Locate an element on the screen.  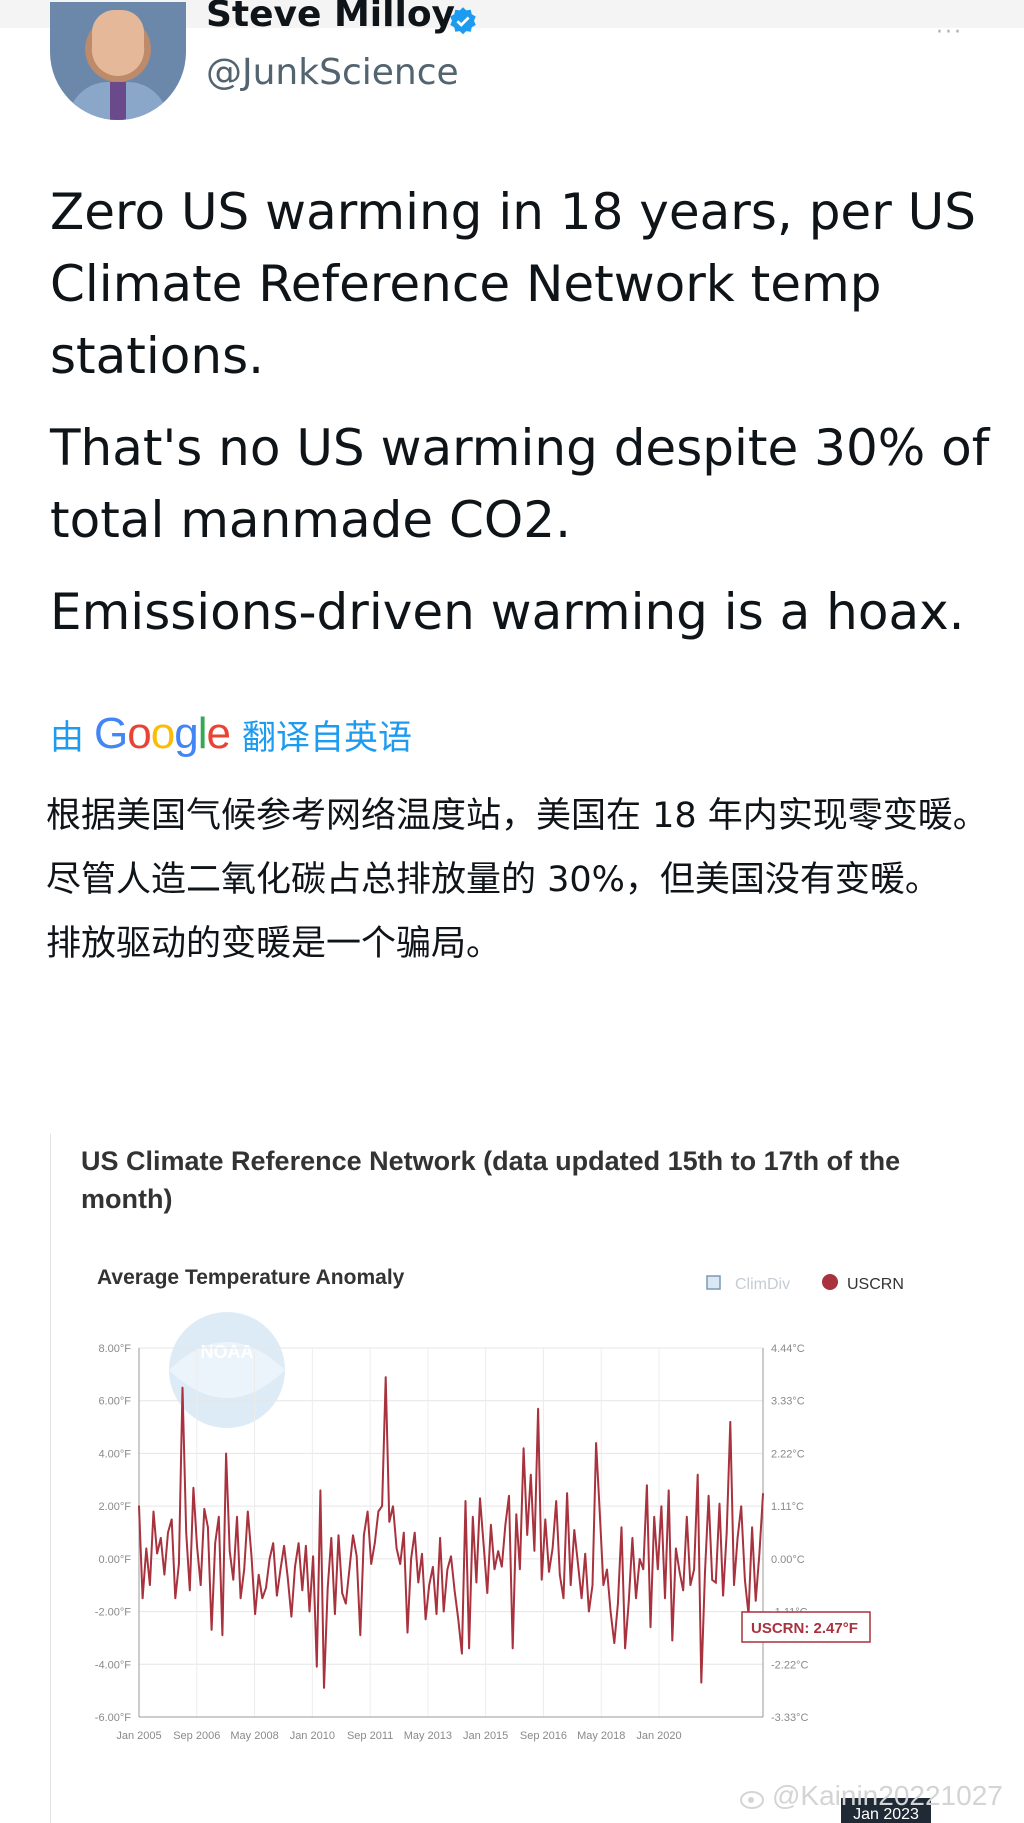
y-left-tick-label: -4.00°F is located at coordinates (113, 1665).